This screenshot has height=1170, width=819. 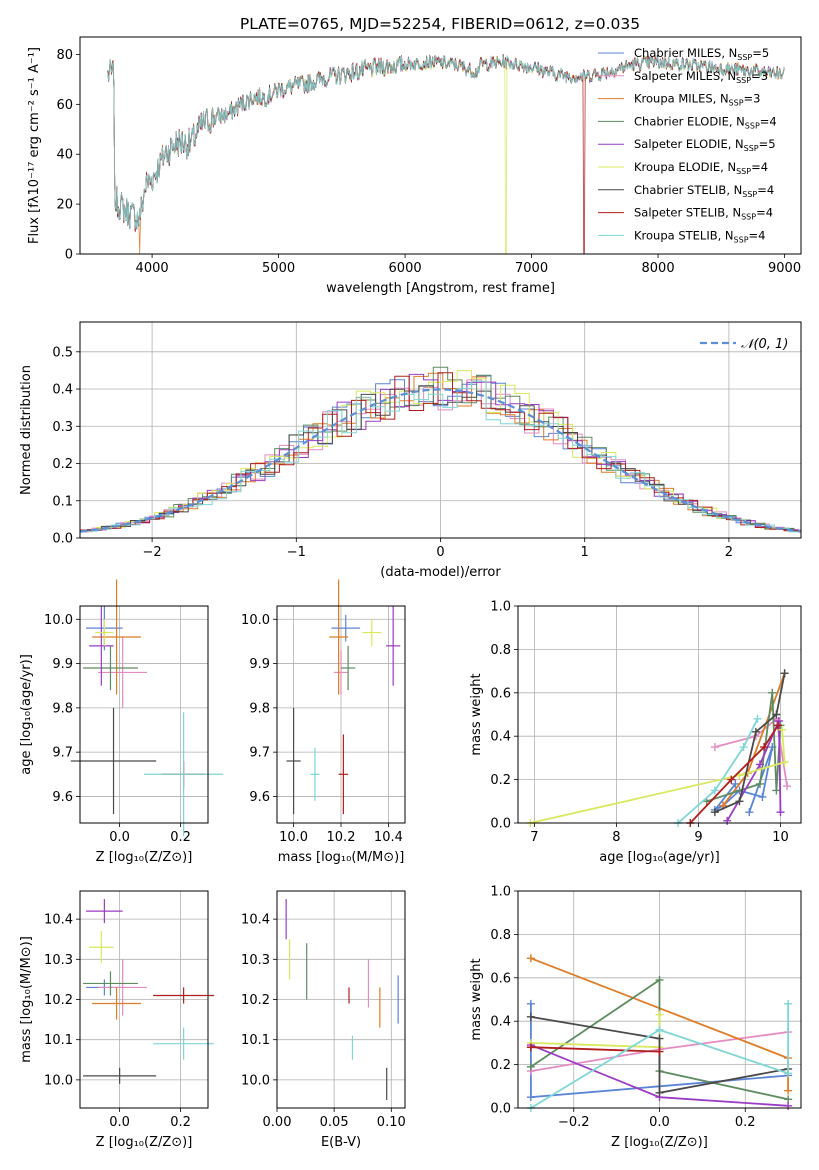 What do you see at coordinates (64, 205) in the screenshot?
I see `y-tick-label: 20` at bounding box center [64, 205].